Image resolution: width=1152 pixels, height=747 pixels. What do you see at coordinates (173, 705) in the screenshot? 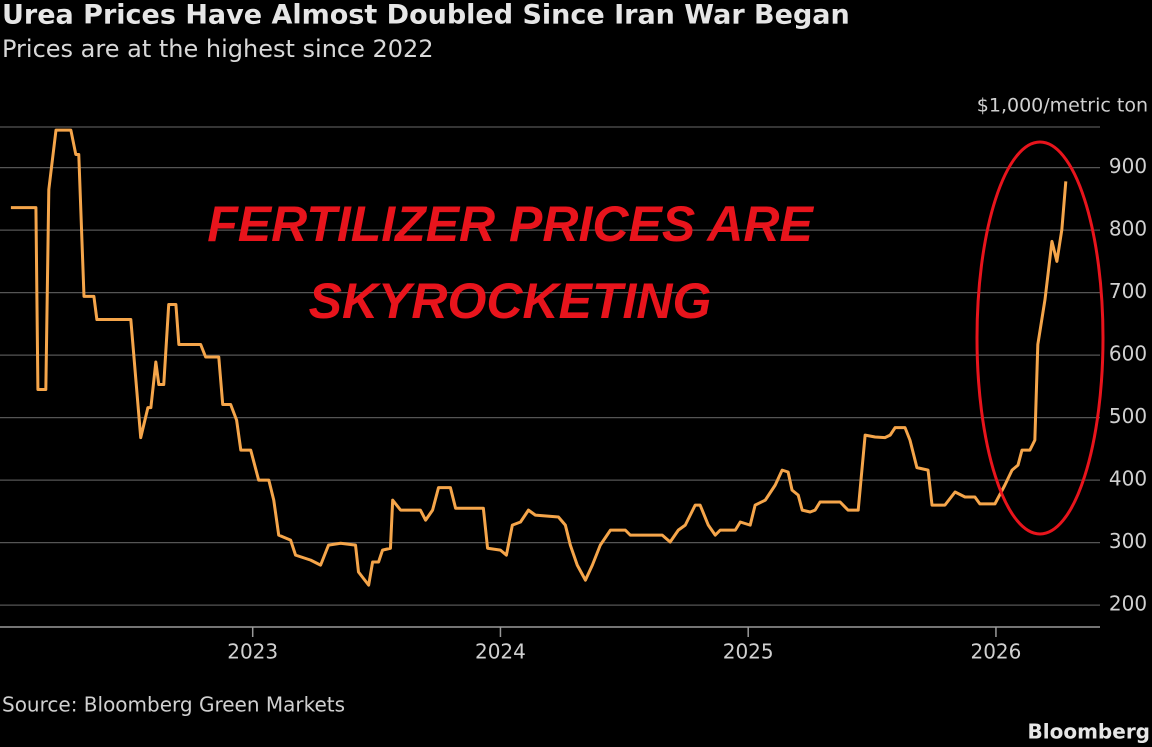
I see `source: Source: Bloomberg Green Markets` at bounding box center [173, 705].